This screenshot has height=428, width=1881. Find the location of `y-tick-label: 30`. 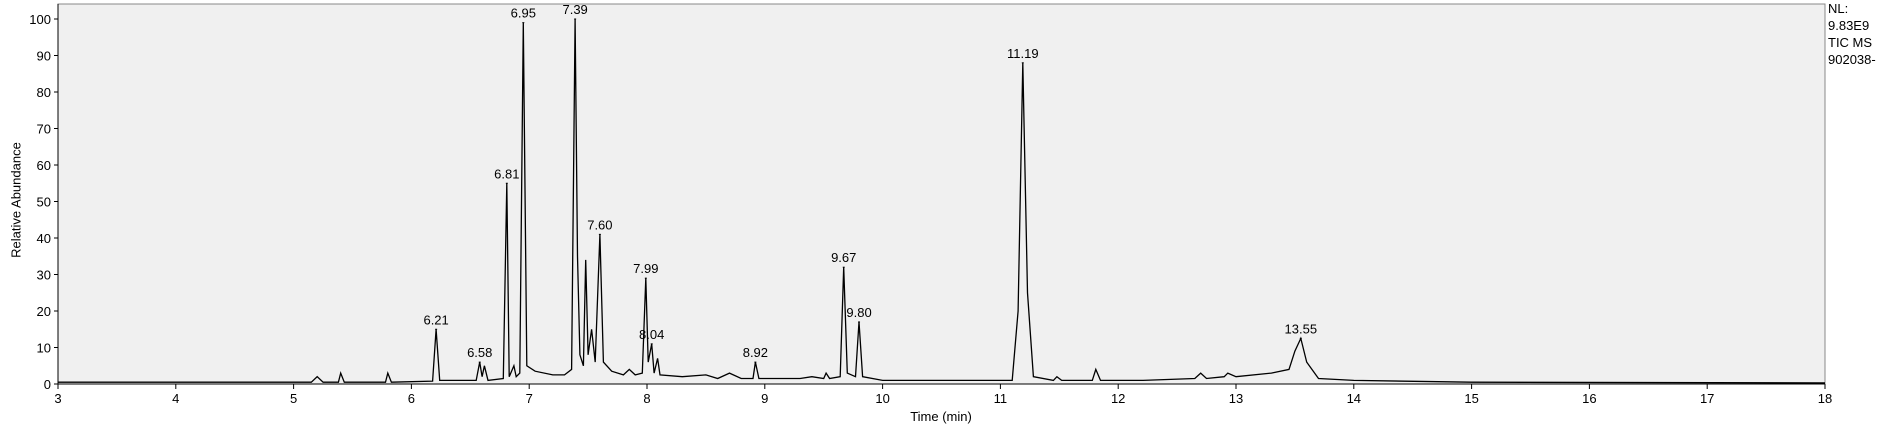

y-tick-label: 30 is located at coordinates (44, 275).